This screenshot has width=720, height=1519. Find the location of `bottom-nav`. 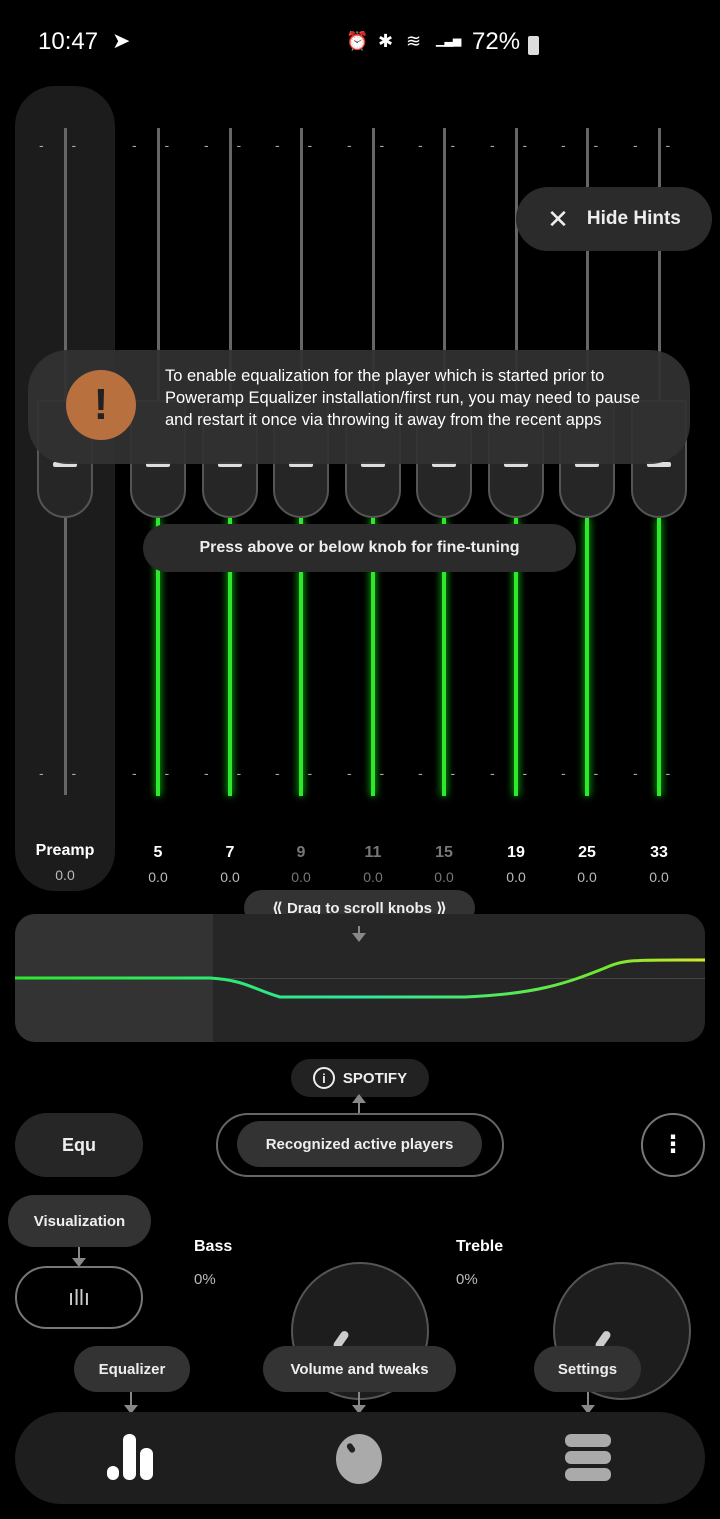

bottom-nav is located at coordinates (360, 1458).